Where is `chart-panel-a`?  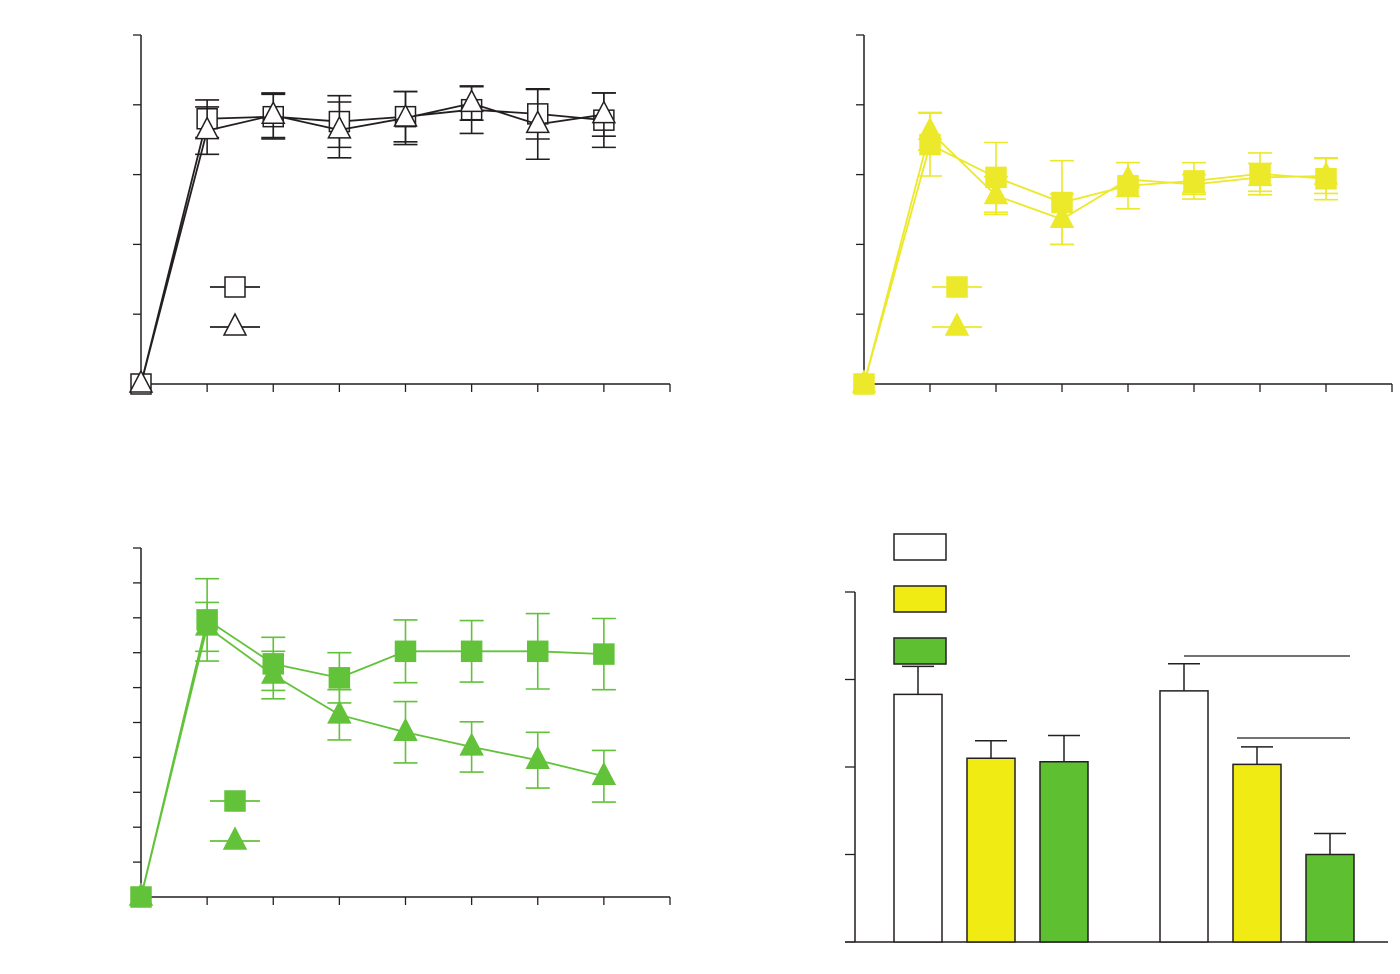
chart-panel-a is located at coordinates (399, 214).